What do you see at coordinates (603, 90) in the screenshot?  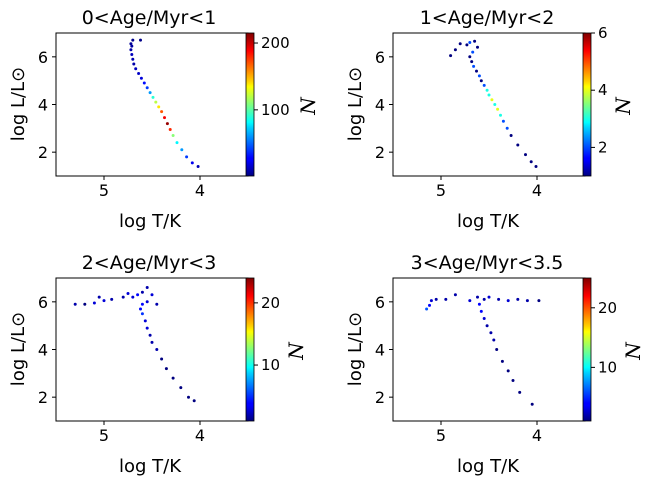 I see `colorbar-tick-label: 4` at bounding box center [603, 90].